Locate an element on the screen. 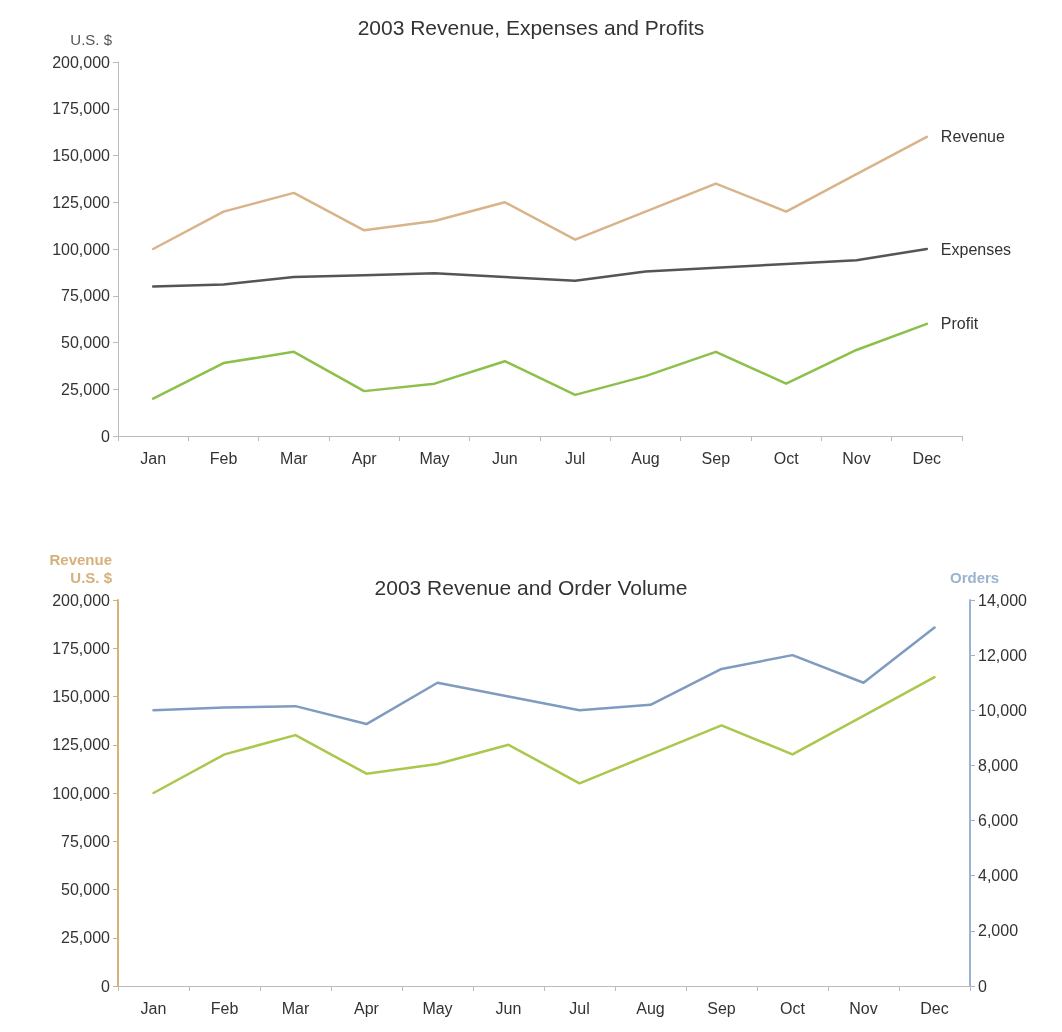 This screenshot has width=1062, height=1032. series-label: Revenue is located at coordinates (972, 137).